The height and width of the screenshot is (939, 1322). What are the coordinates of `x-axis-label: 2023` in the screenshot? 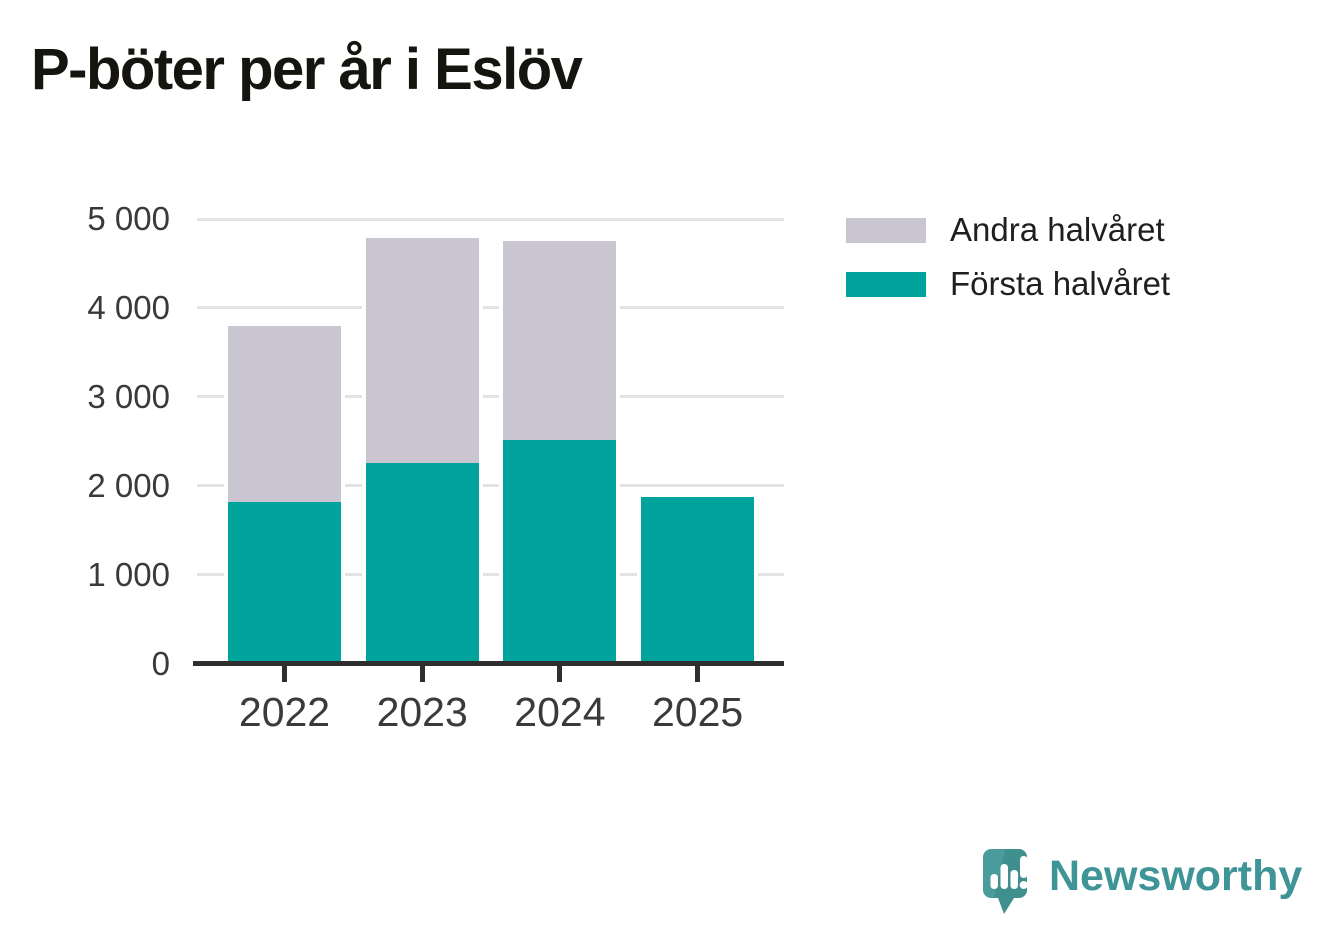 It's located at (422, 712).